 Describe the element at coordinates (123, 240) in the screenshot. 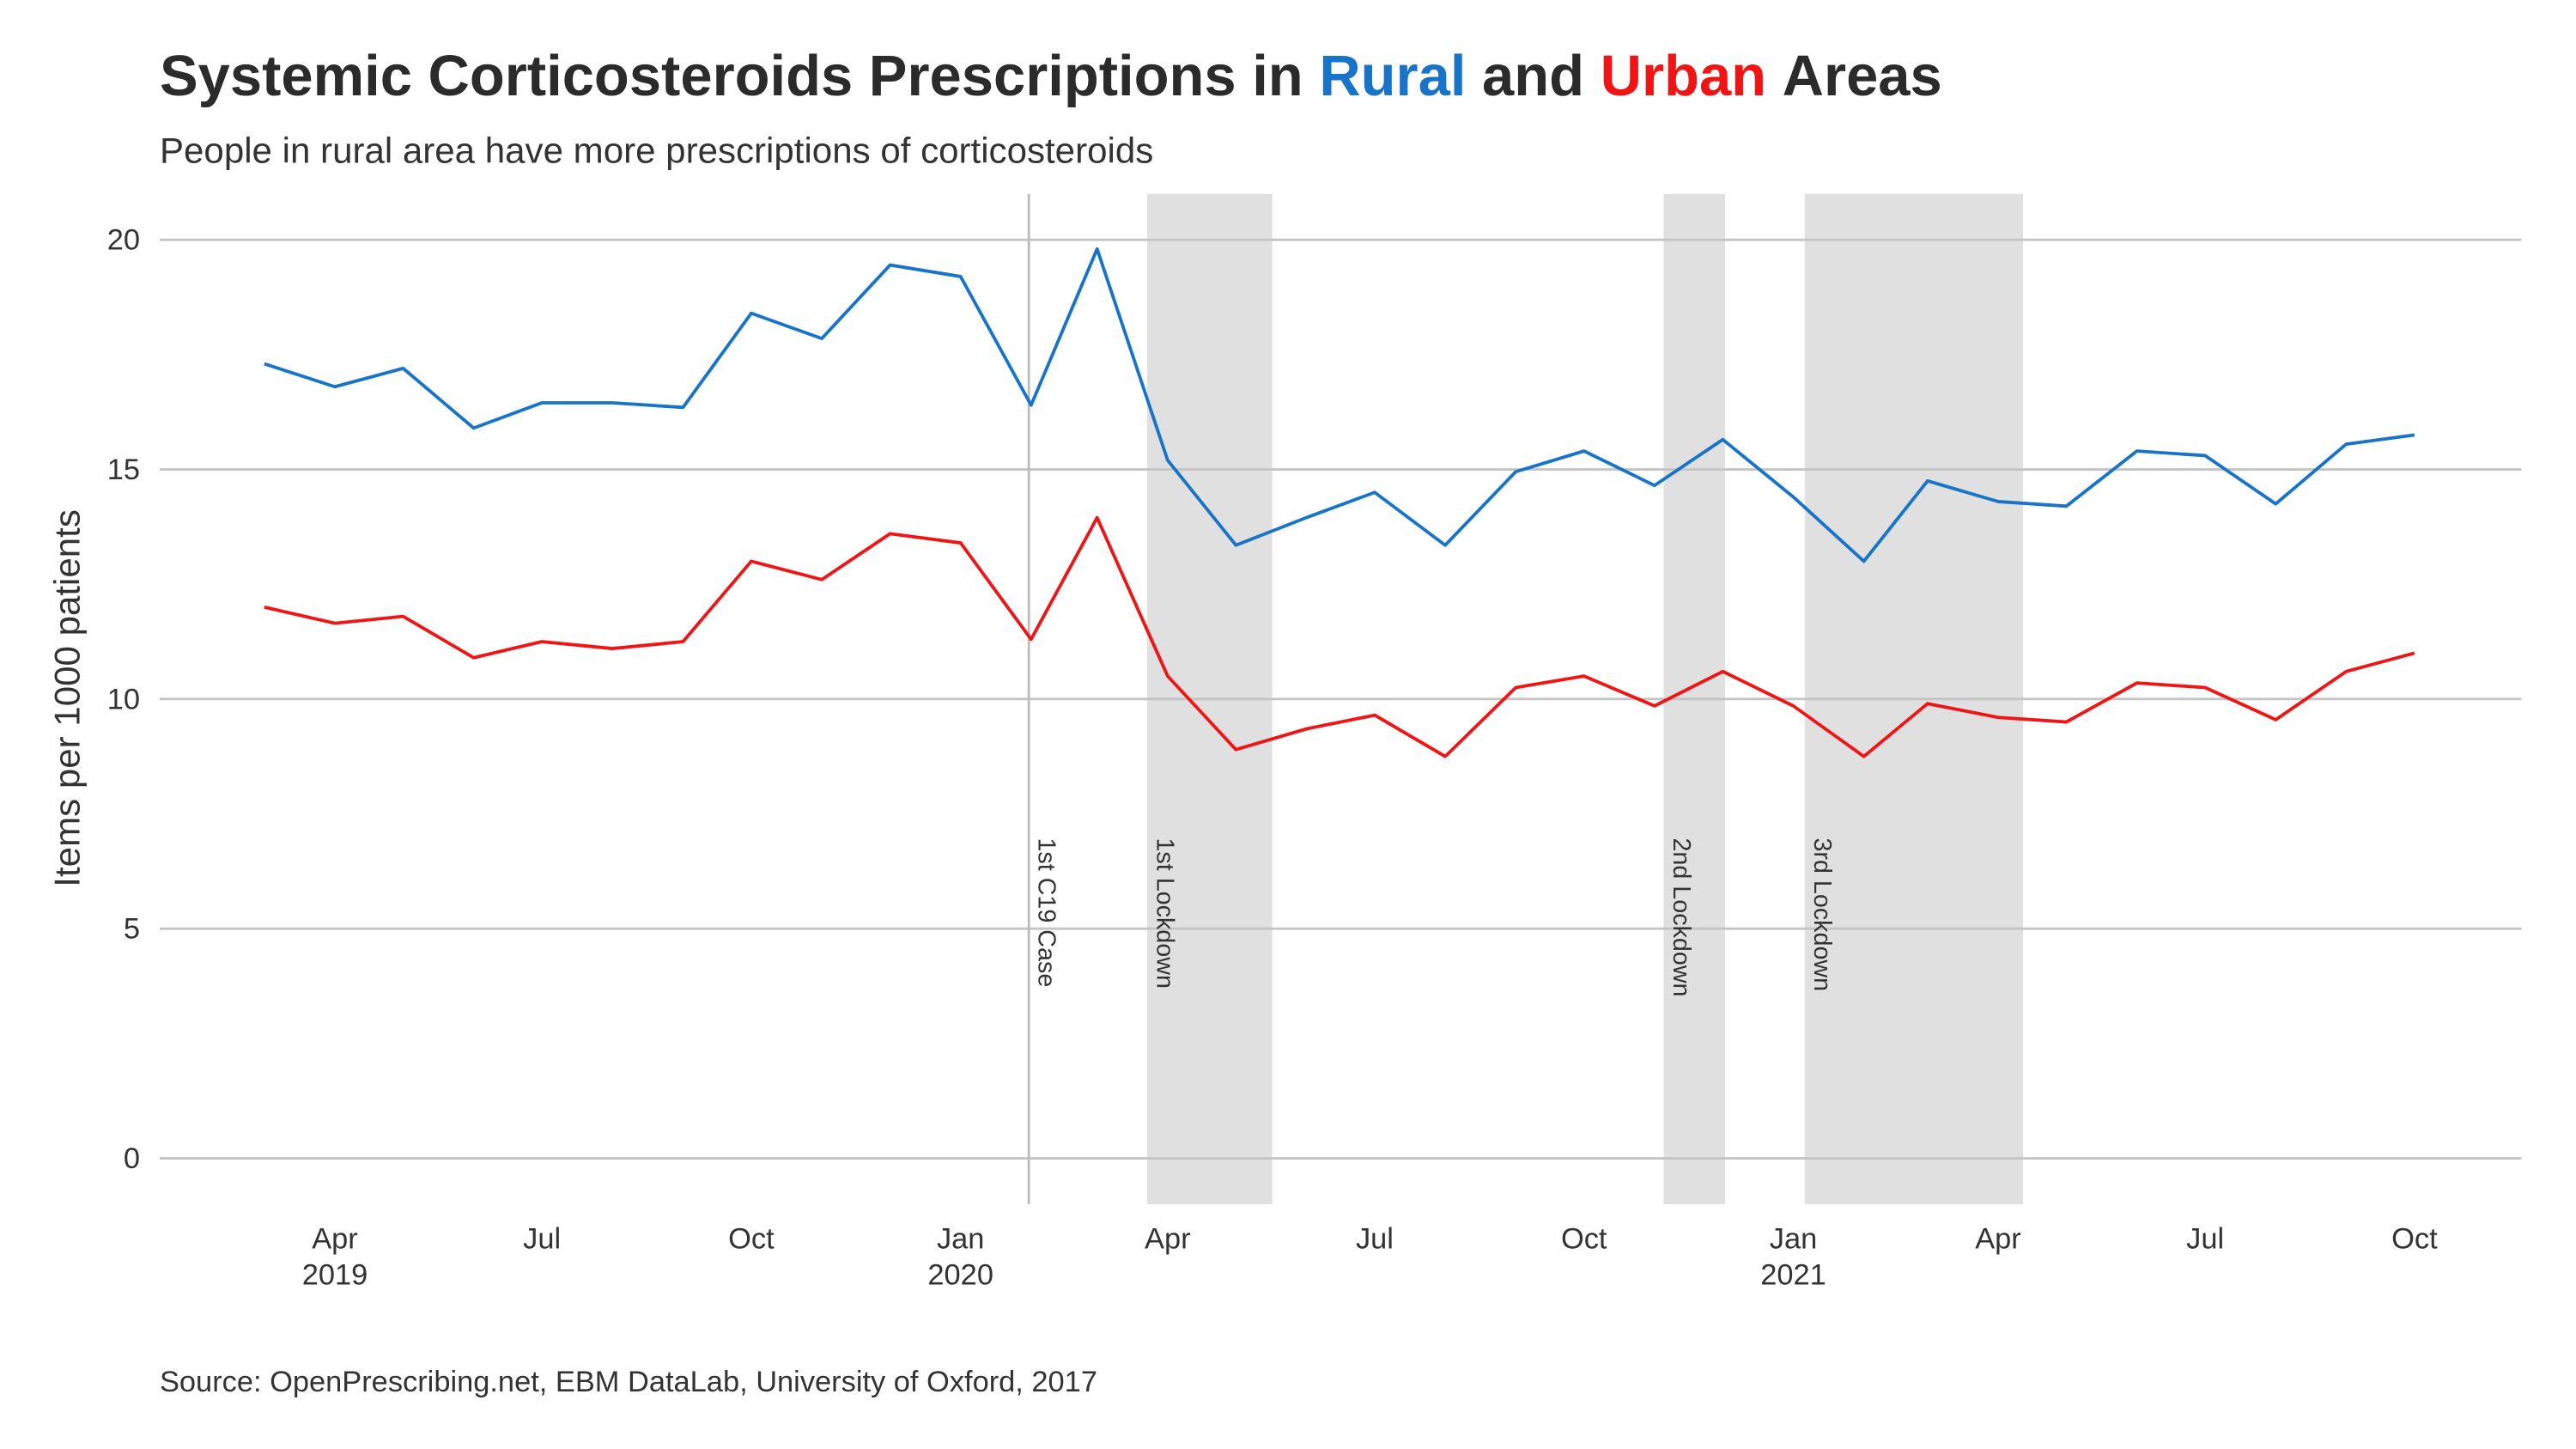

I see `y-tick-label: 20` at that location.